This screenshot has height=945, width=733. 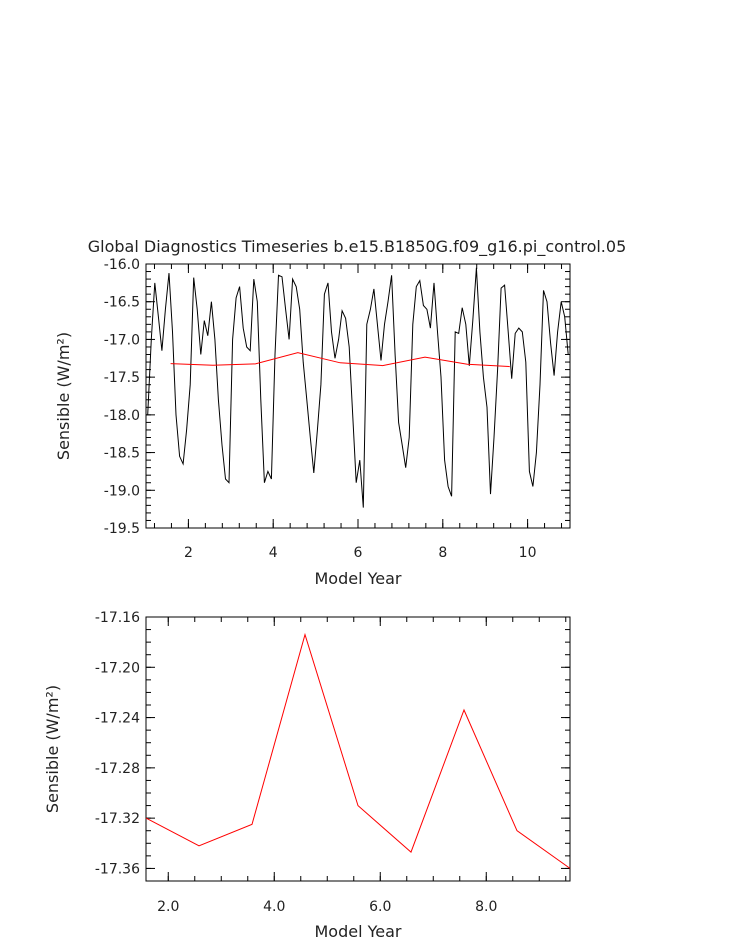 I want to click on top-ytick-label: -18.0, so click(x=122, y=416).